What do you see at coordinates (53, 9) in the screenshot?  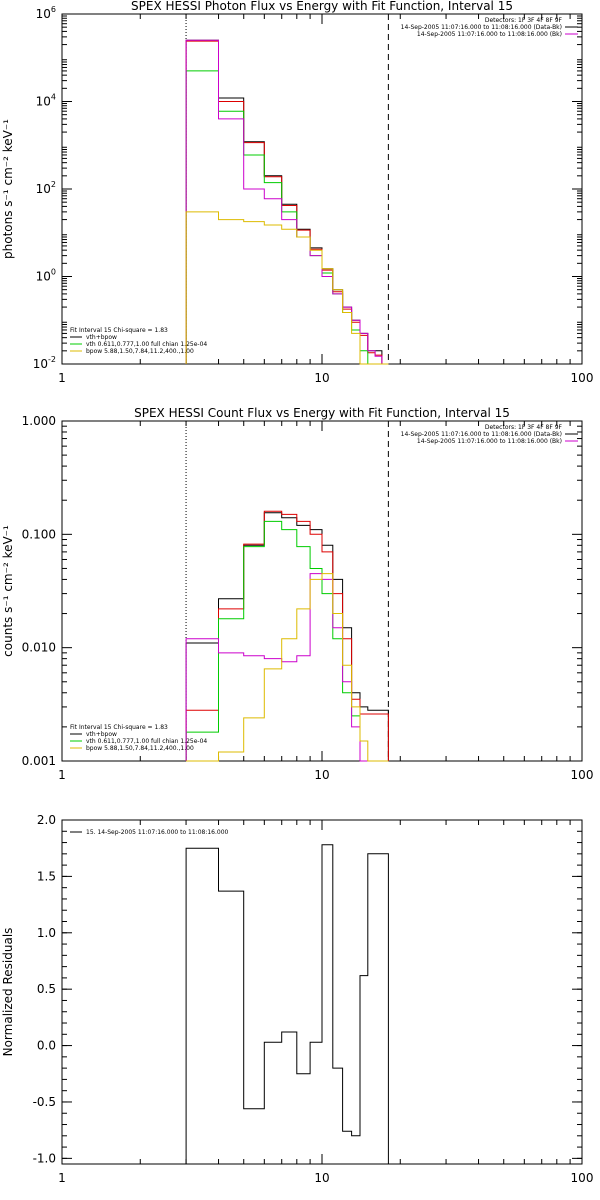 I see `y-tick-exponent: 6` at bounding box center [53, 9].